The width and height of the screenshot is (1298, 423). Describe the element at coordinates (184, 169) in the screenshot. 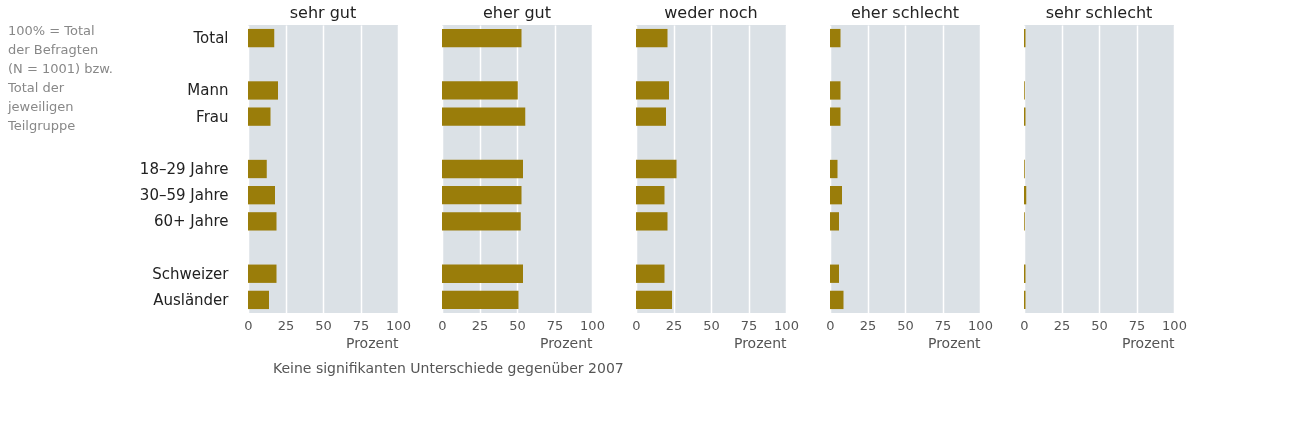

I see `y-tick-label: 18–29 Jahre` at that location.